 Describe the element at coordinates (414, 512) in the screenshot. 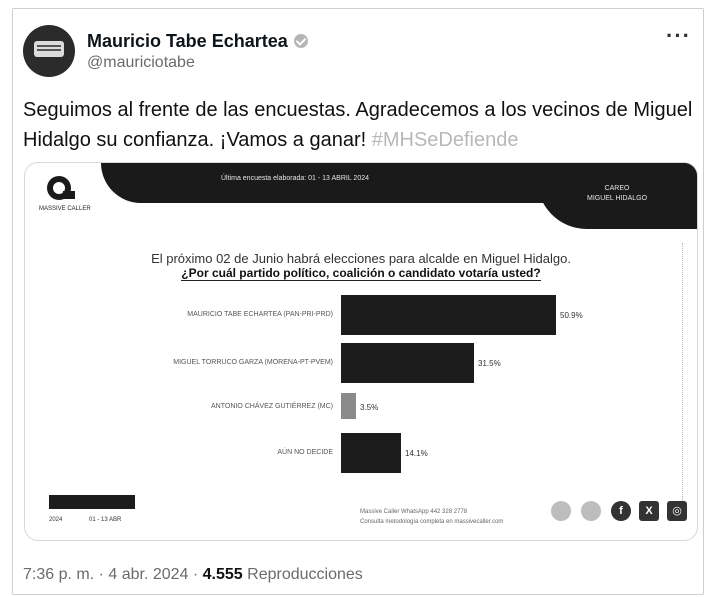

I see `footer-note: Massive Caller WhatsApp 442 328 2778` at that location.